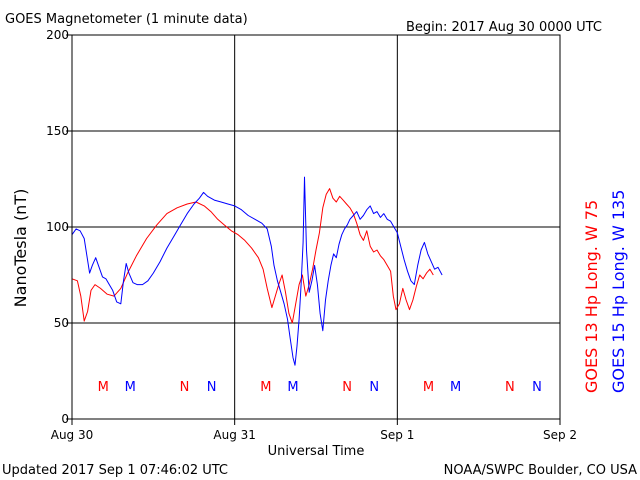  I want to click on credit-line: NOAA/SWPC Boulder, CO USA, so click(540, 470).